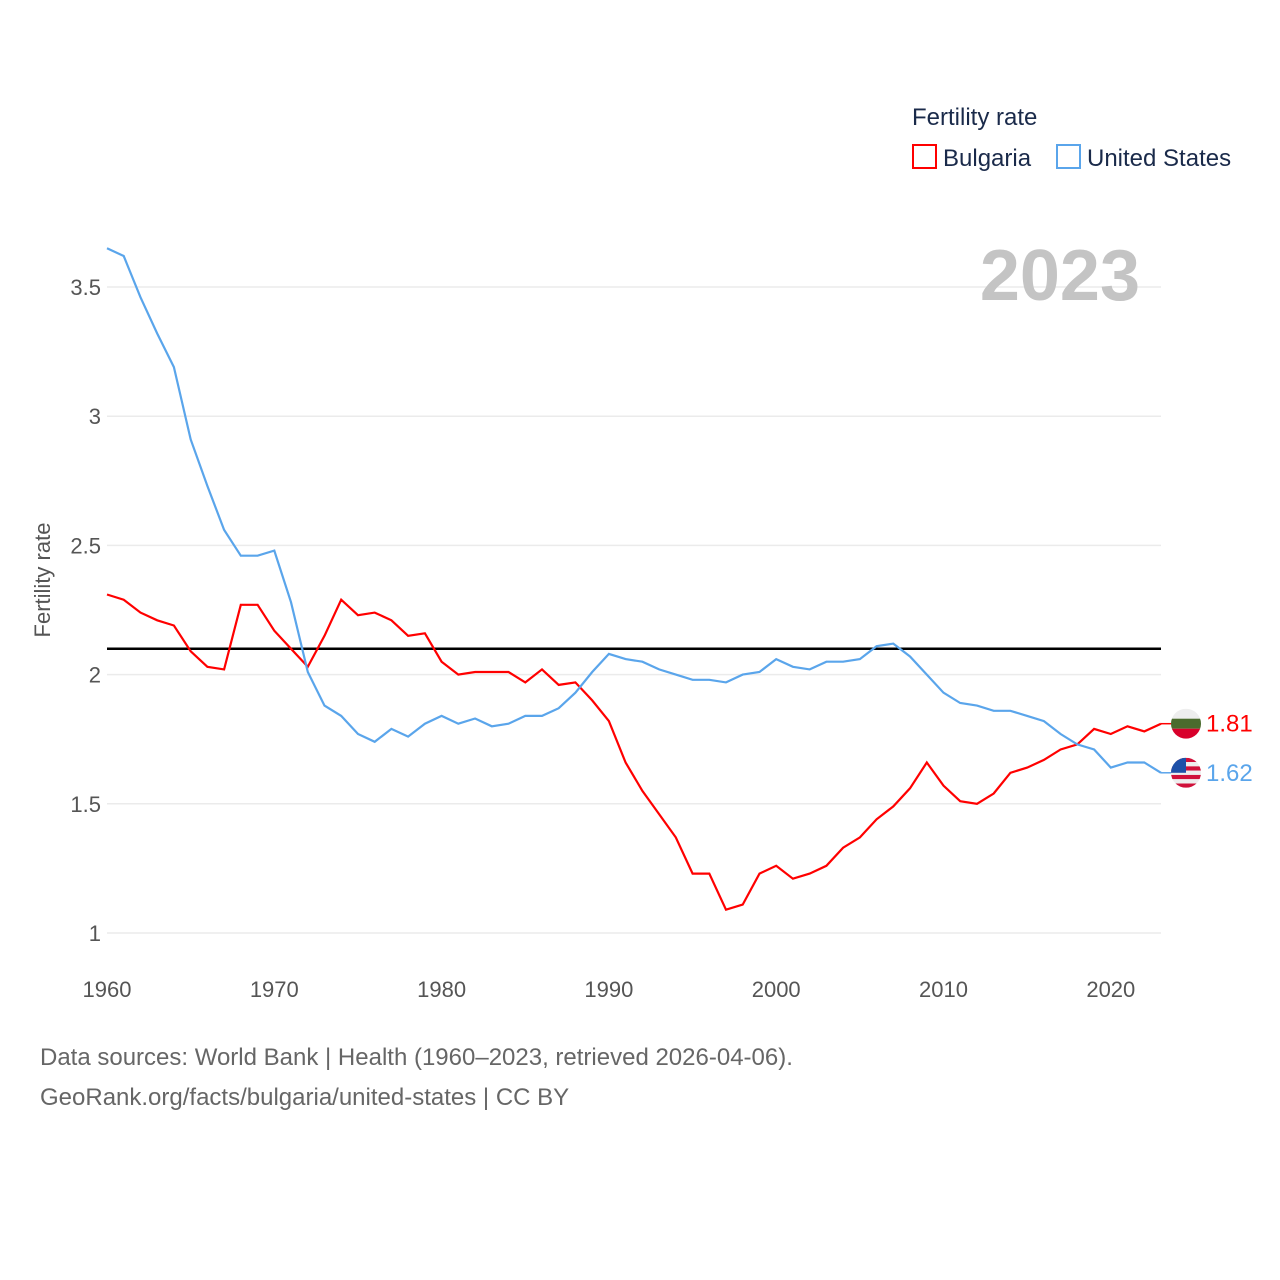 The image size is (1280, 1280). Describe the element at coordinates (85, 610) in the screenshot. I see `y-axis-ticks: 1 1.5 2 2.5 3 3.5` at that location.